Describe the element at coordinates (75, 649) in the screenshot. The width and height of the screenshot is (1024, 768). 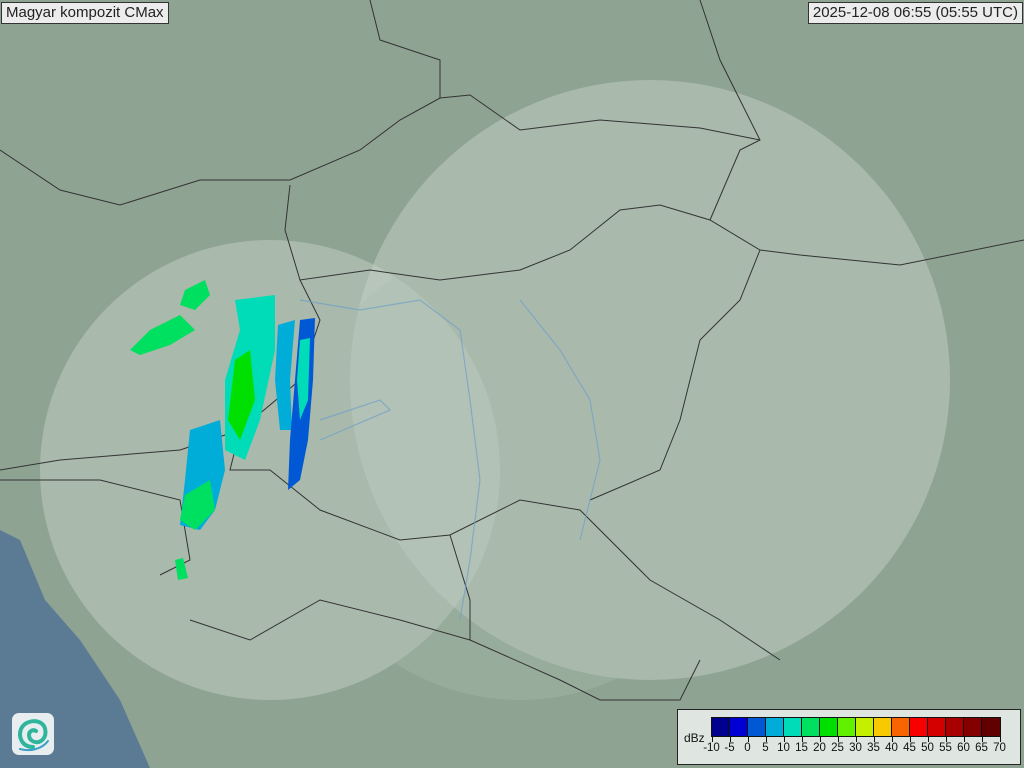
I see `sea-adriatic` at that location.